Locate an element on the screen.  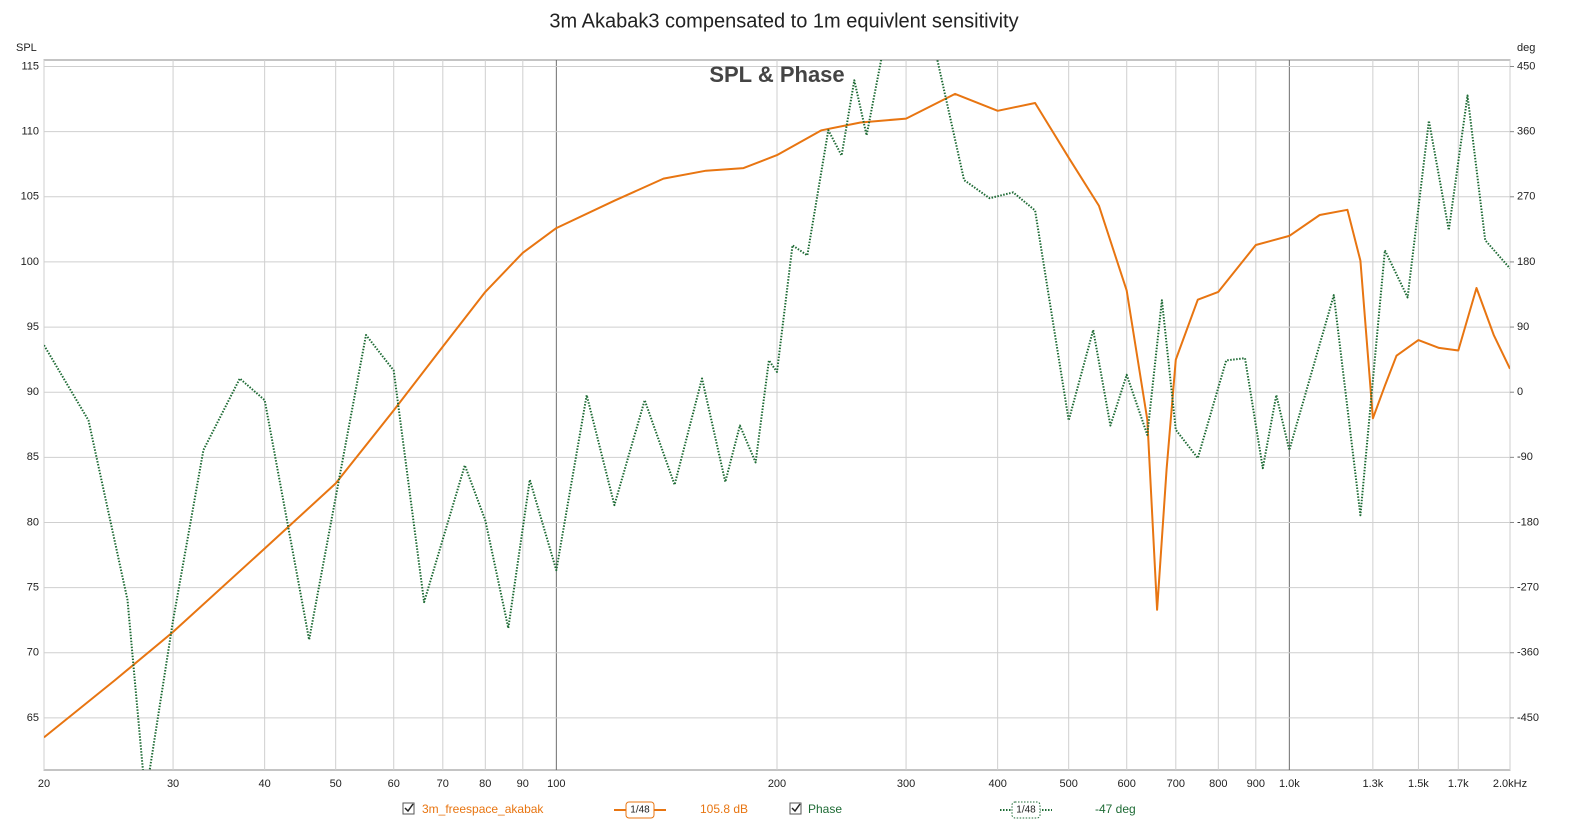
x-tick-label: 100 is located at coordinates (556, 784).